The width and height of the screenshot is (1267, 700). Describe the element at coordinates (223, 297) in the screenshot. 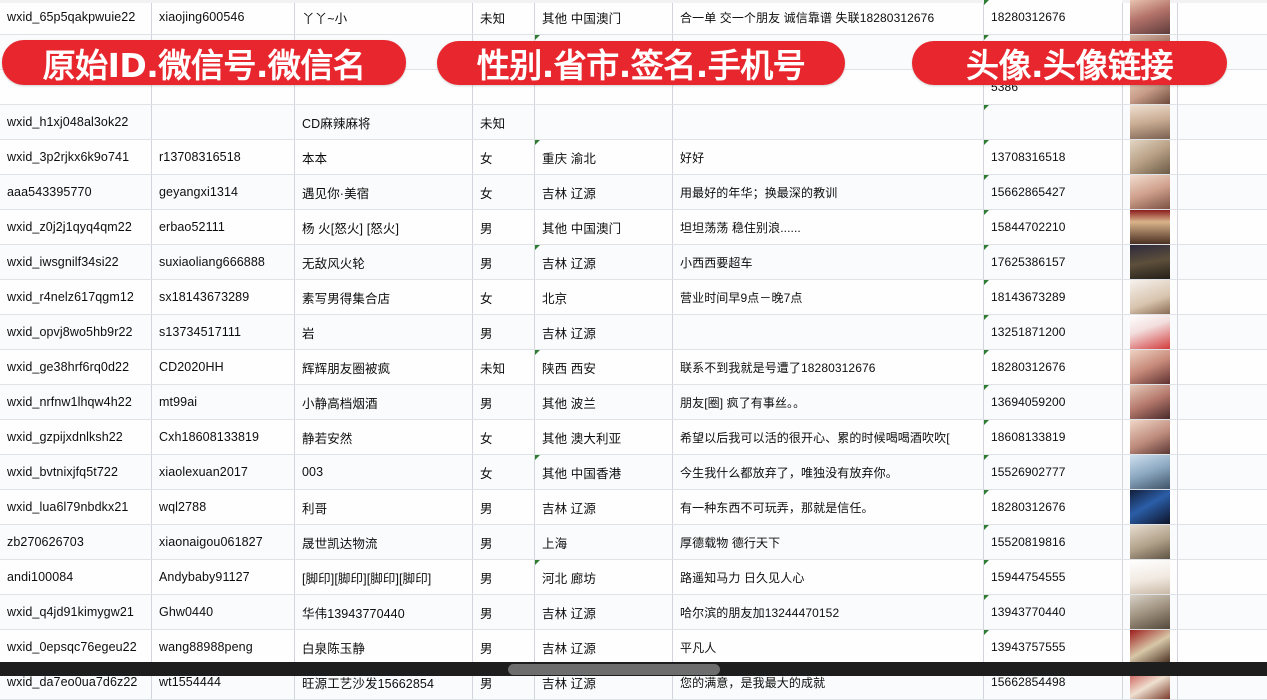

I see `cell-wechat-id: sx18143673289` at that location.